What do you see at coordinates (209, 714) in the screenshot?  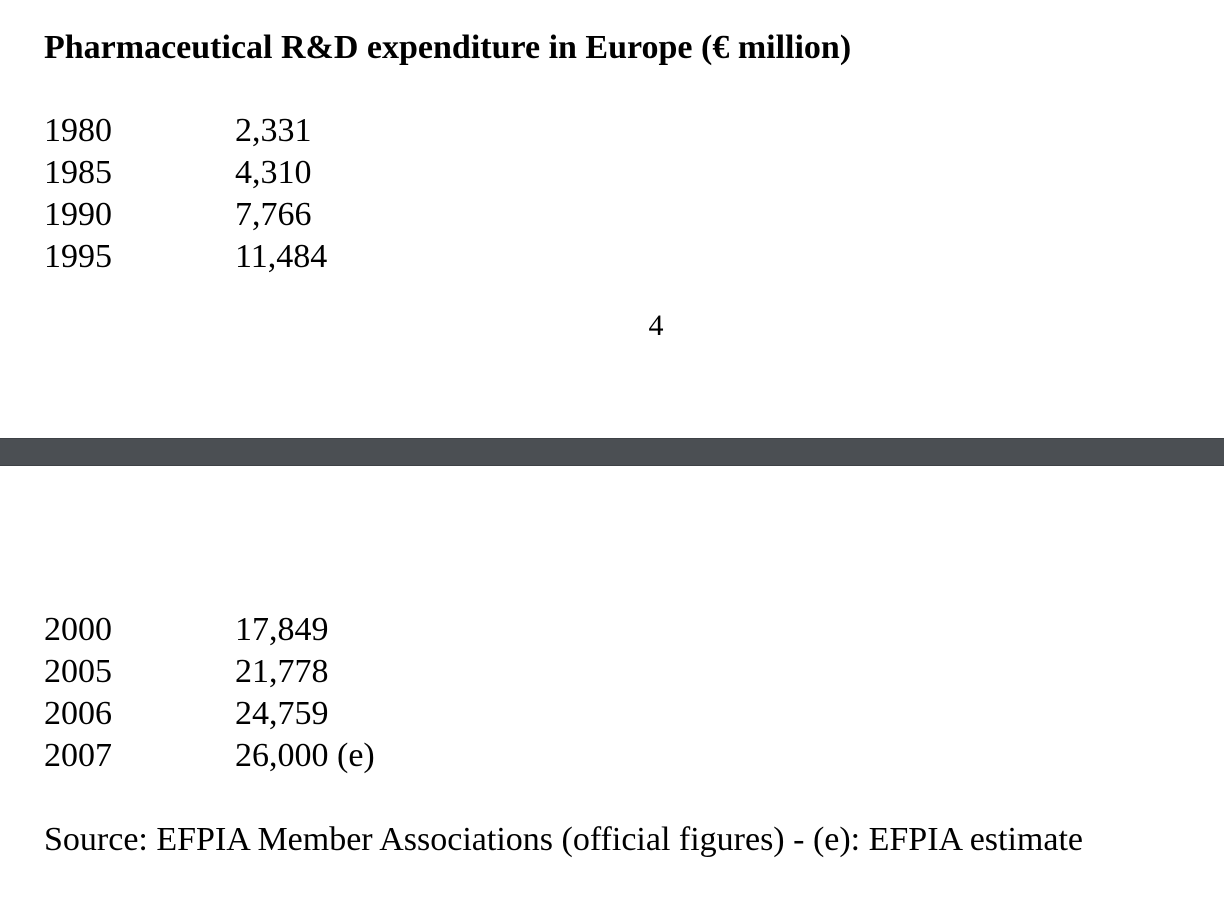 I see `table-row: 2006 24,759` at bounding box center [209, 714].